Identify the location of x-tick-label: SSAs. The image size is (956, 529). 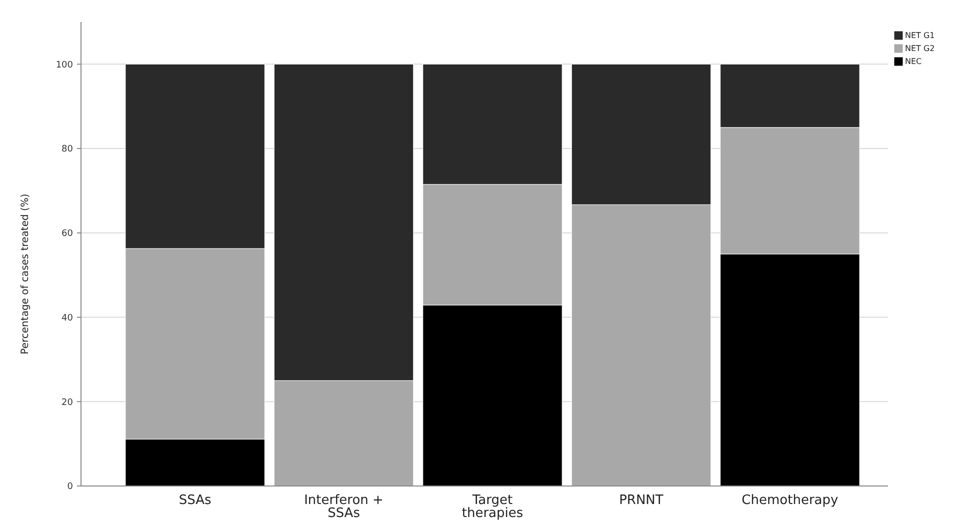
(195, 500).